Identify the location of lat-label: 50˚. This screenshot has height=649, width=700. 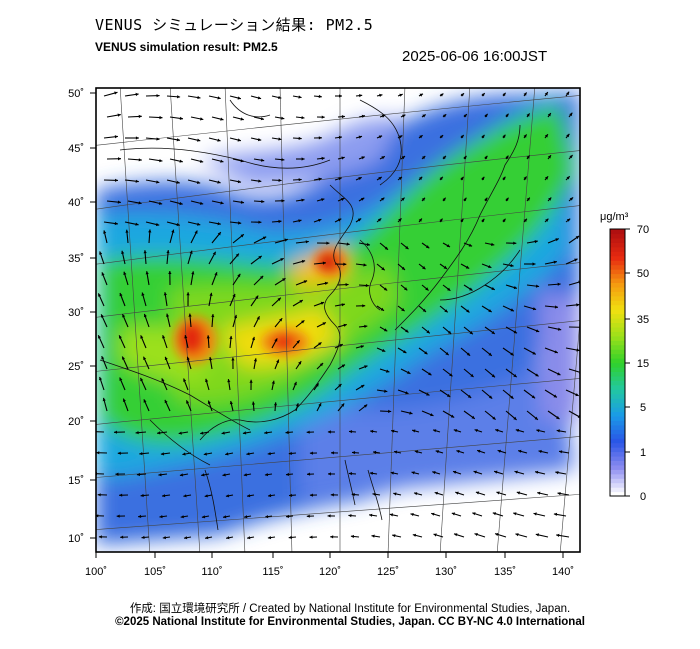
(76, 94).